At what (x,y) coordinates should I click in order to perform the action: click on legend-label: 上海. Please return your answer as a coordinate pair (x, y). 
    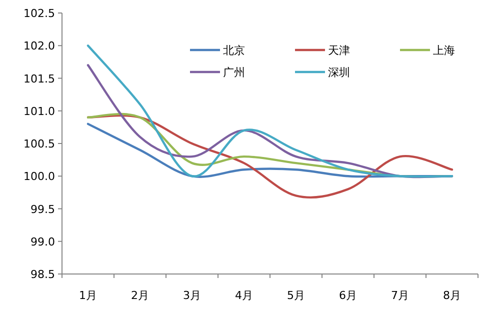
    Looking at the image, I should click on (444, 50).